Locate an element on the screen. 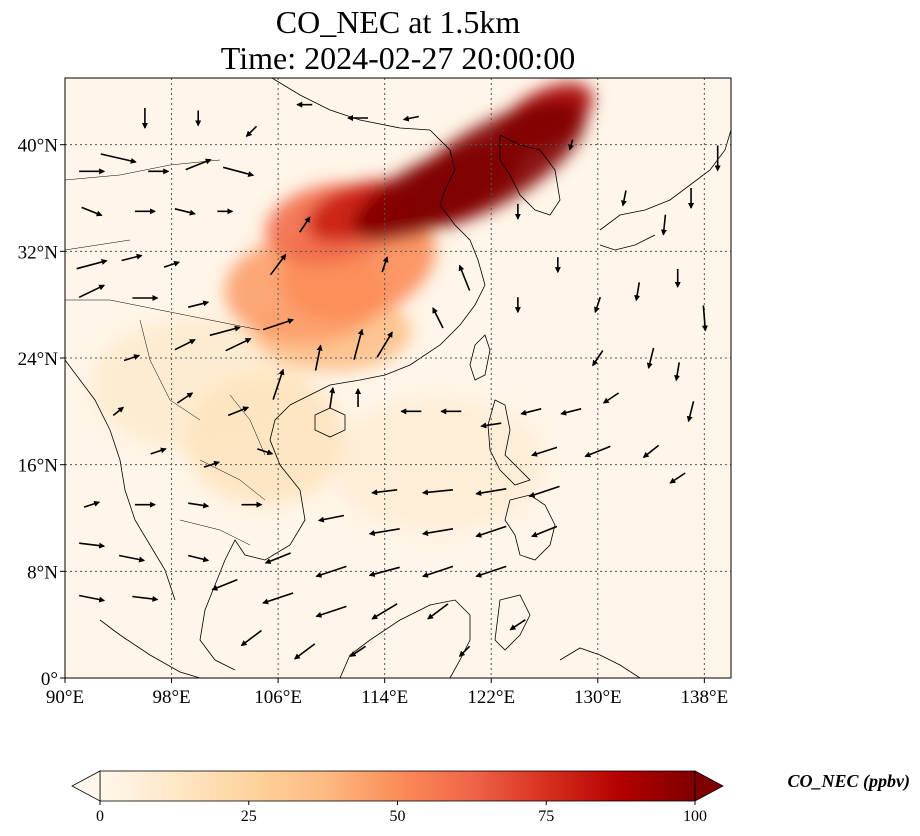 The height and width of the screenshot is (836, 920). lon-tick-label: 130°E is located at coordinates (598, 697).